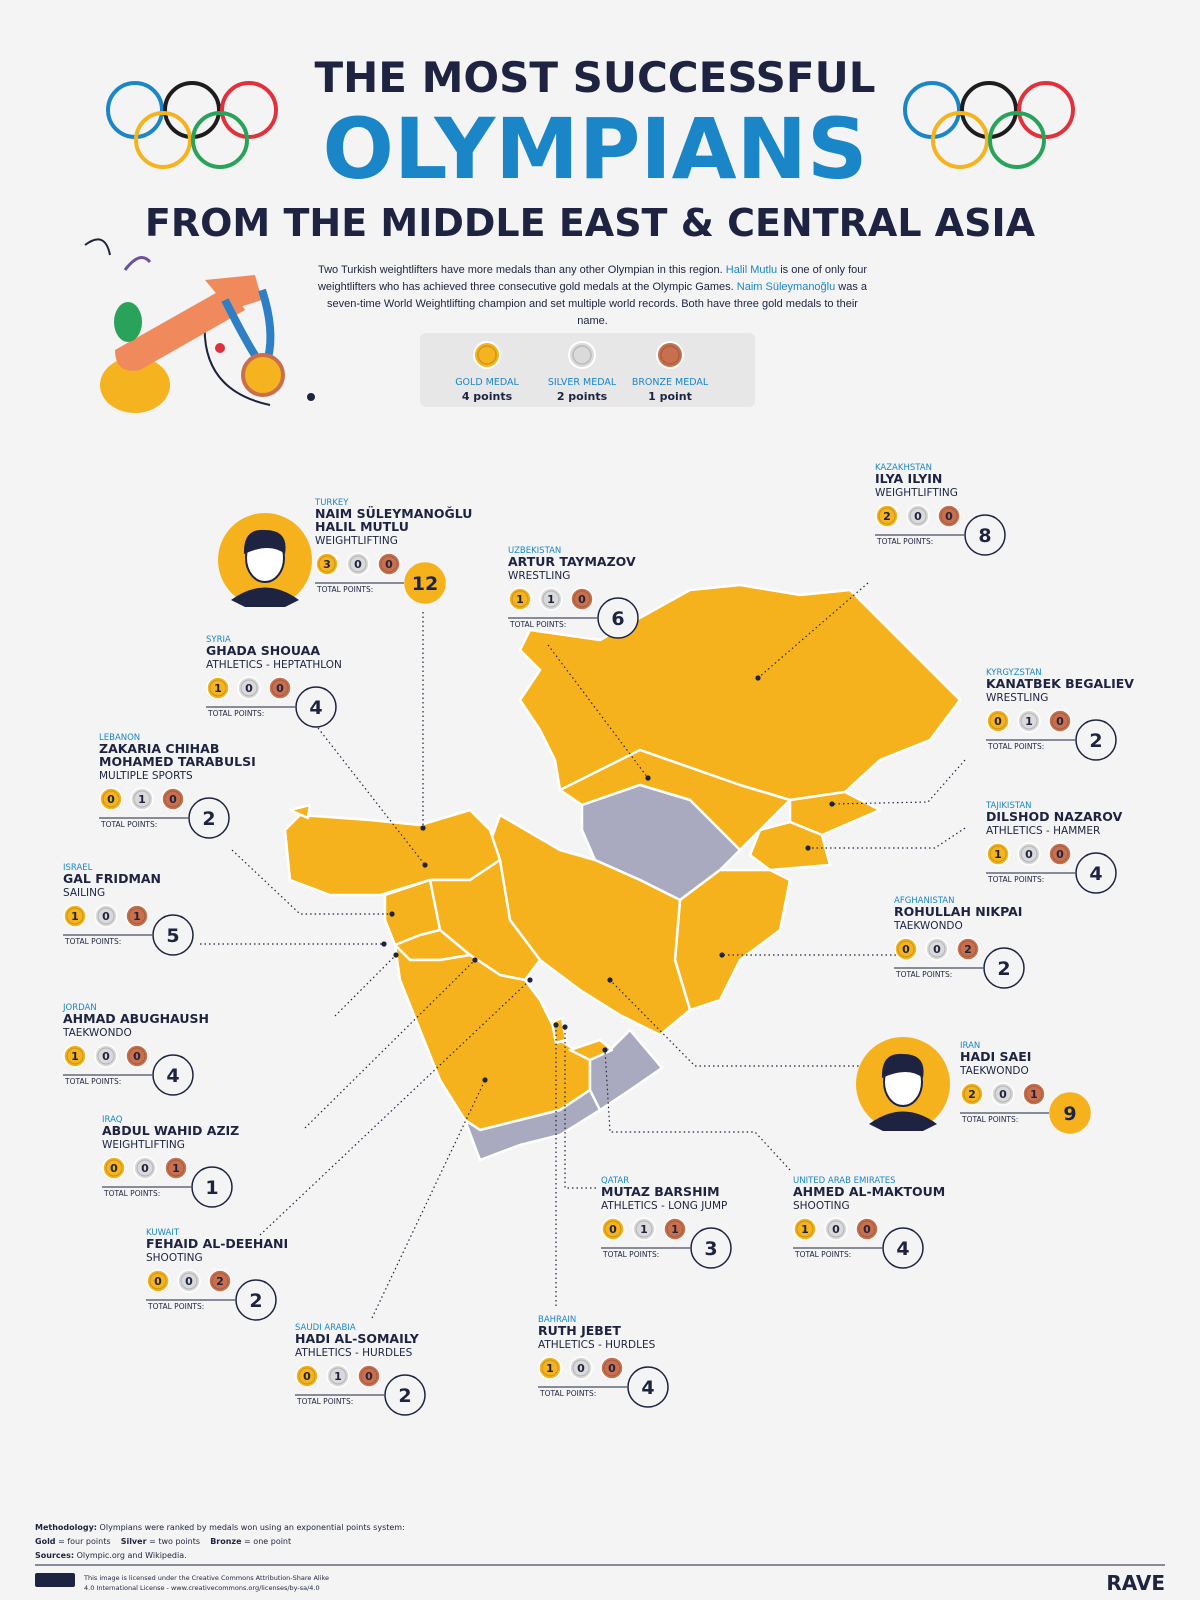 This screenshot has height=1600, width=1200. What do you see at coordinates (111, 1555) in the screenshot?
I see `footer-line: Sources: Olympic.org and Wikipedia.` at bounding box center [111, 1555].